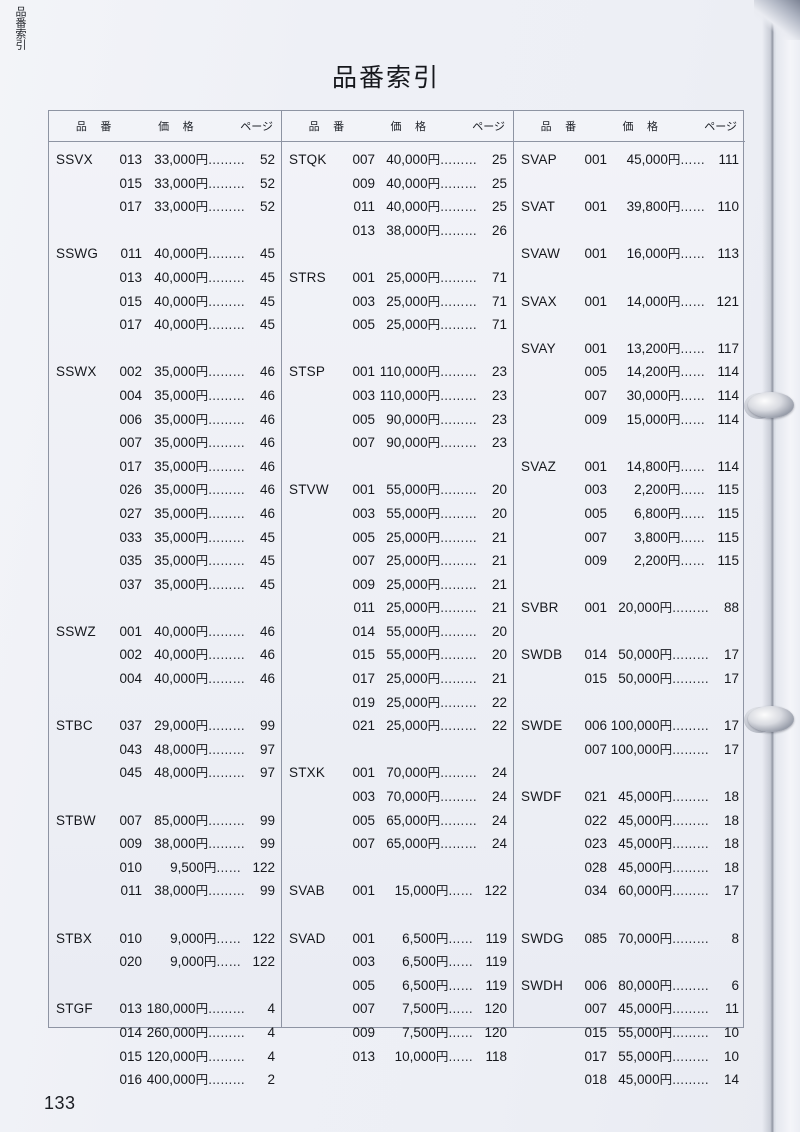  Describe the element at coordinates (397, 326) in the screenshot. I see `table-row: 005 25,000円……… 71` at that location.